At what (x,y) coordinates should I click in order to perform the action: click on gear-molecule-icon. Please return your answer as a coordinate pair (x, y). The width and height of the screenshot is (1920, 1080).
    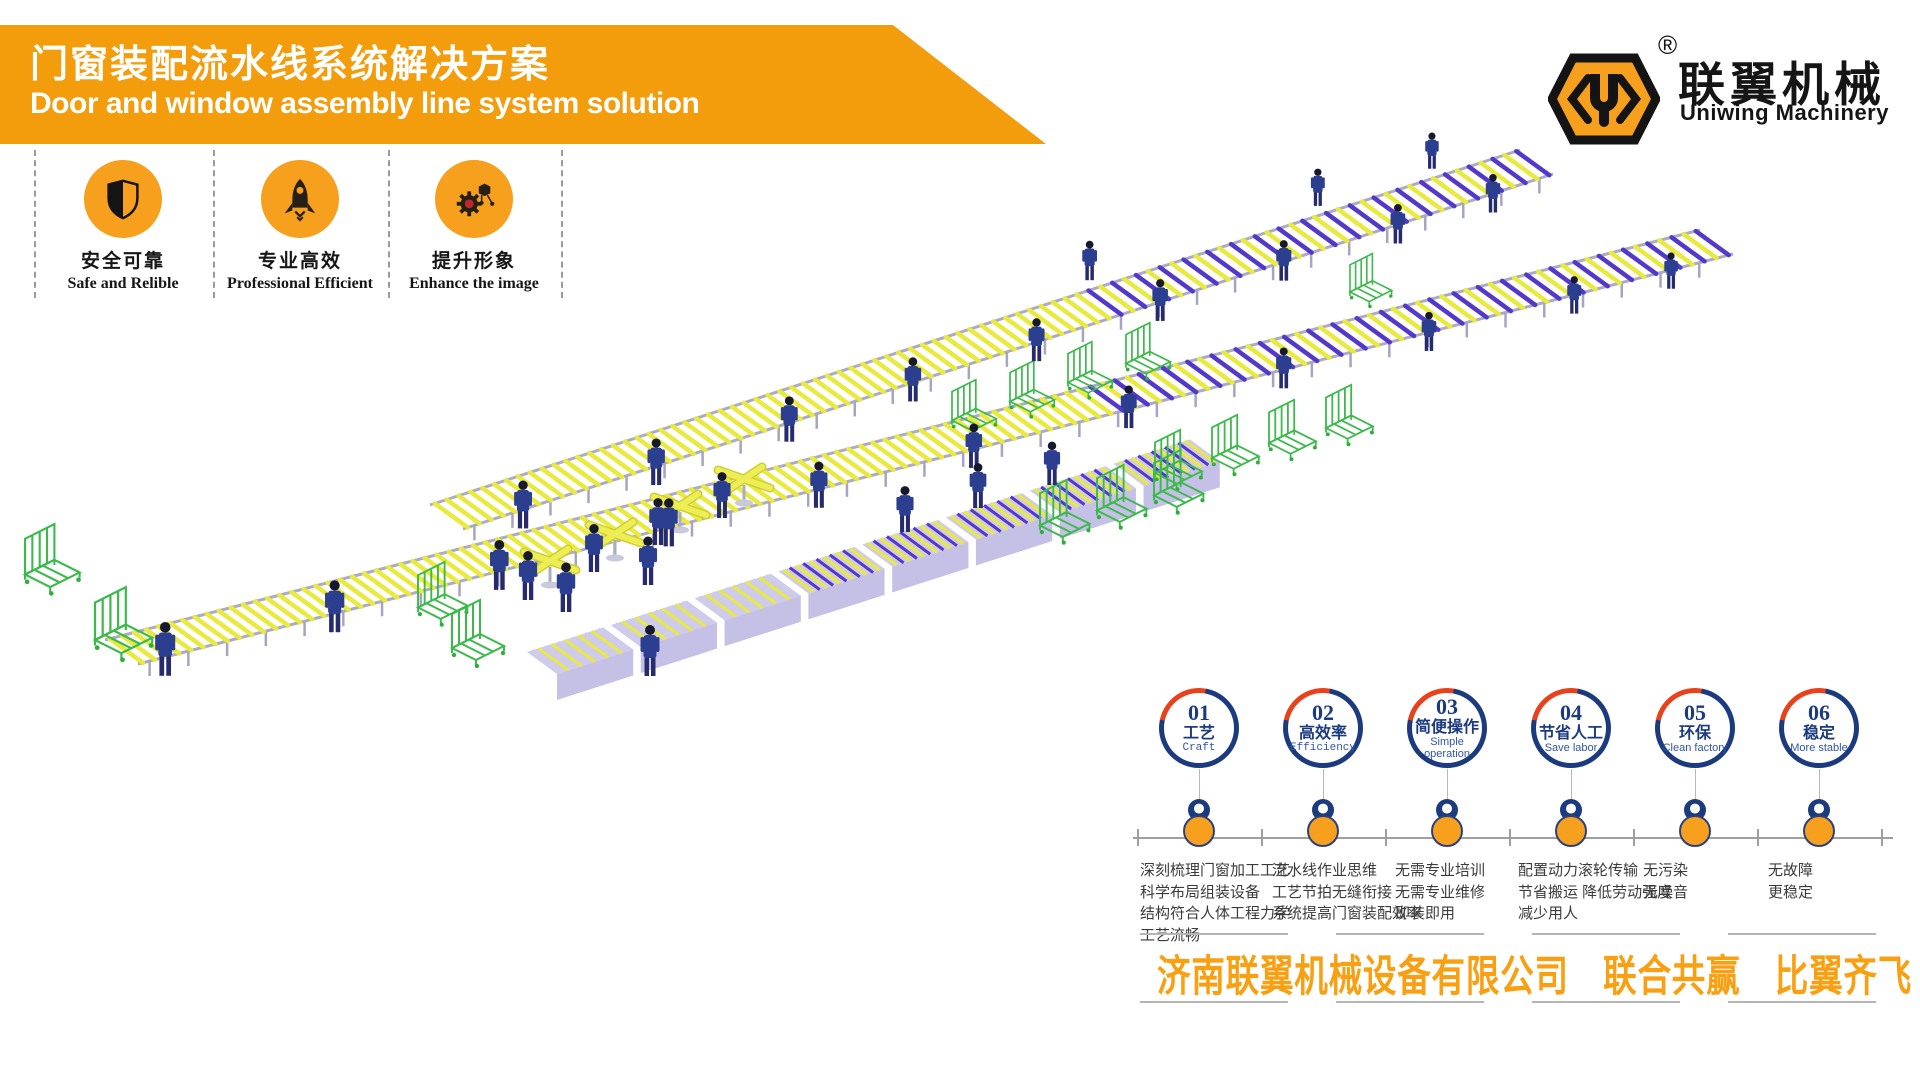
    Looking at the image, I should click on (474, 199).